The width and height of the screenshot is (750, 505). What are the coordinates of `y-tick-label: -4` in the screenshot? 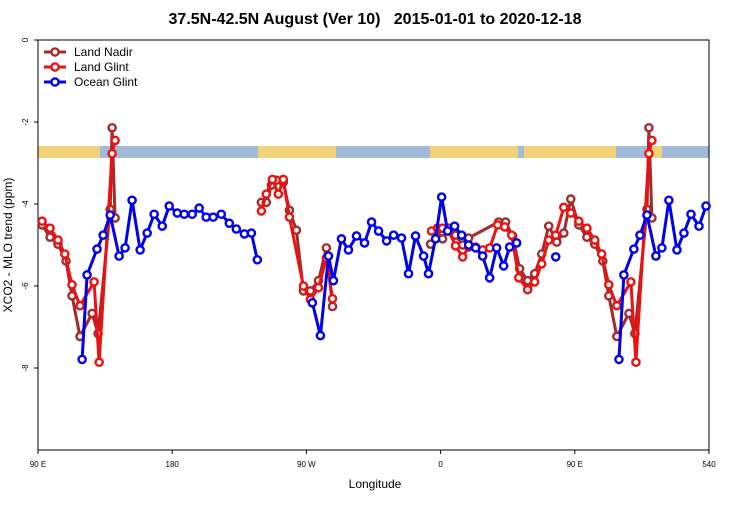 It's located at (25, 204).